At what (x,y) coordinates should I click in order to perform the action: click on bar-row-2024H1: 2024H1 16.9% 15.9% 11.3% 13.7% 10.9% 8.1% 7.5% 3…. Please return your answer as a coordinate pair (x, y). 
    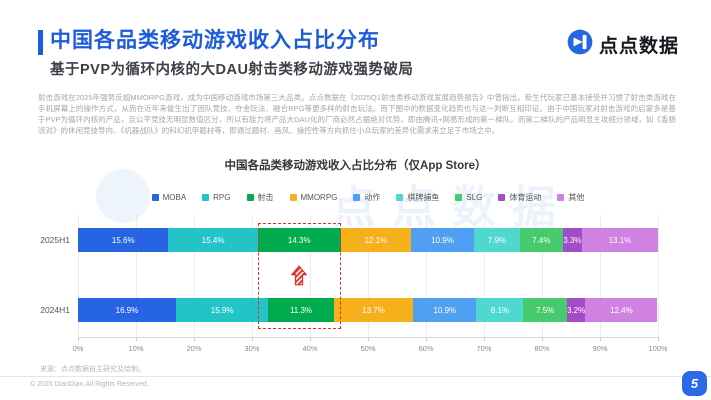
    Looking at the image, I should click on (349, 310).